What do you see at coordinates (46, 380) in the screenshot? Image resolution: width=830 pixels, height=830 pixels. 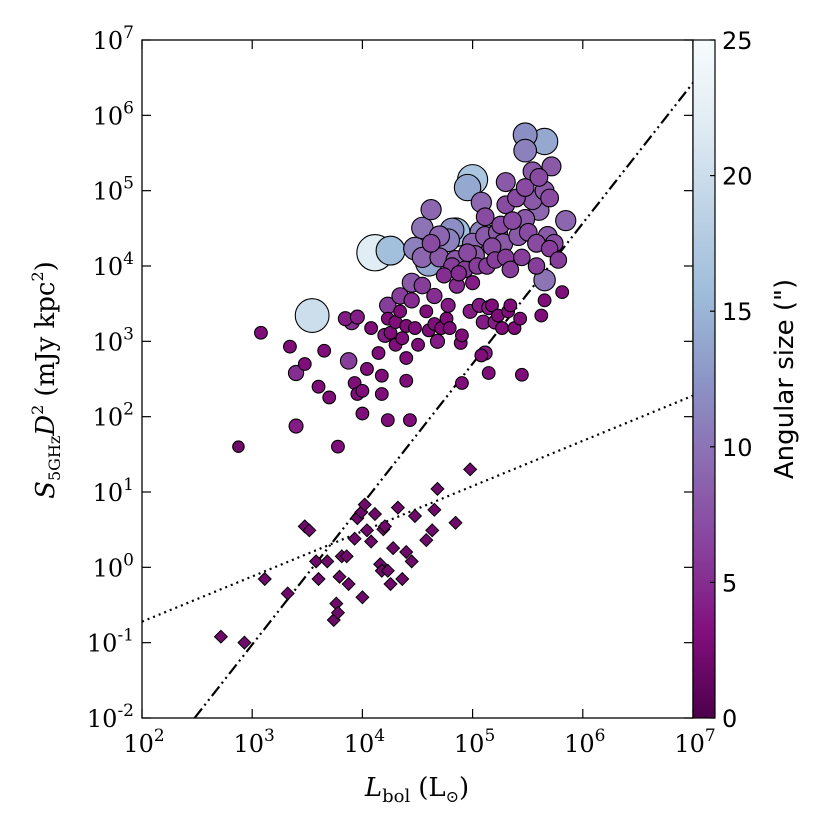 I see `y-axis-title: S5GHzD2(mJy kpc2)` at bounding box center [46, 380].